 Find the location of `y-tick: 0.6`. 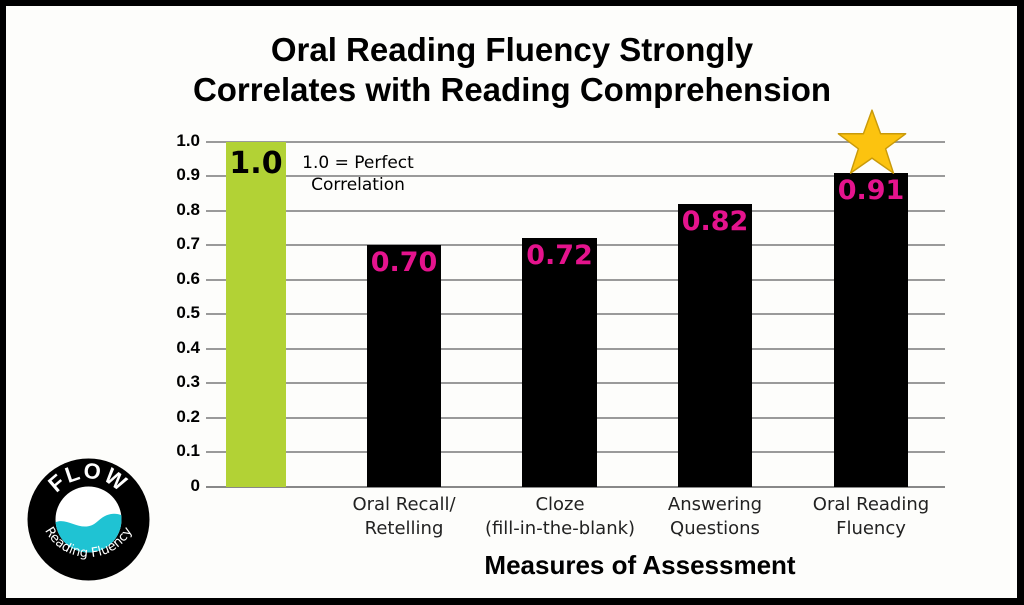

y-tick: 0.6 is located at coordinates (188, 278).